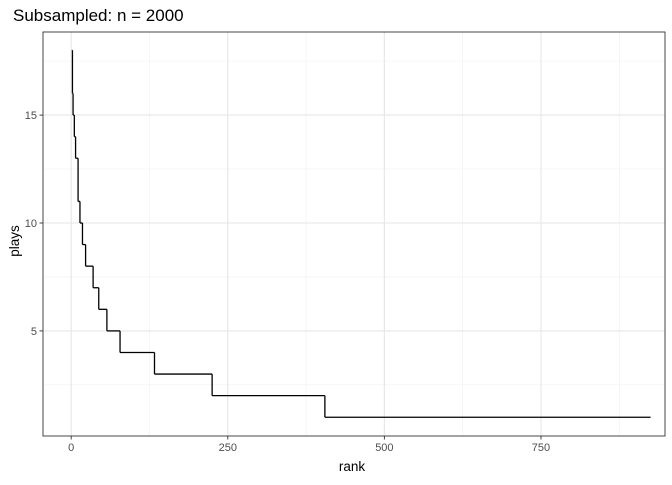 The width and height of the screenshot is (672, 485). What do you see at coordinates (384, 448) in the screenshot?
I see `x-tick-label: 500` at bounding box center [384, 448].